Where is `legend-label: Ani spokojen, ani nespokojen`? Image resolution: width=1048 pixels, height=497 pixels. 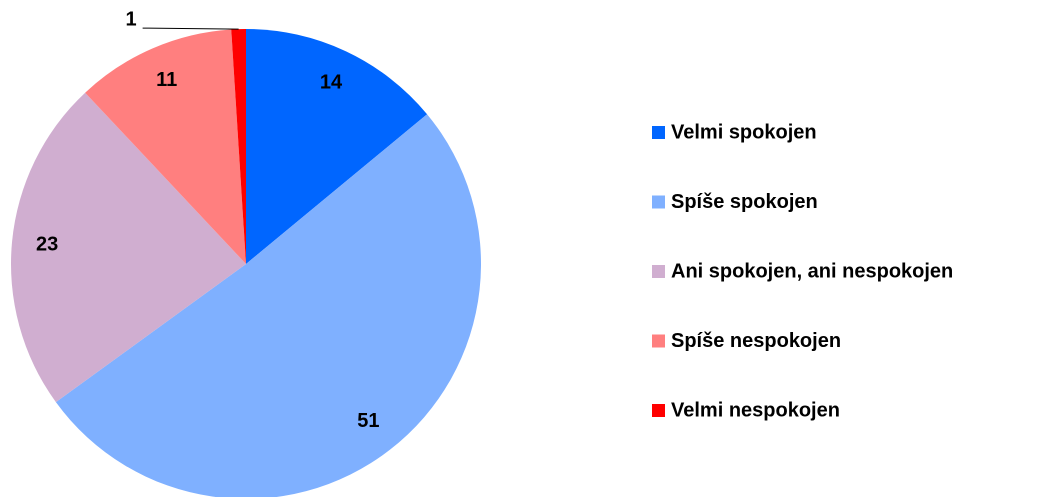 legend-label: Ani spokojen, ani nespokojen is located at coordinates (812, 271).